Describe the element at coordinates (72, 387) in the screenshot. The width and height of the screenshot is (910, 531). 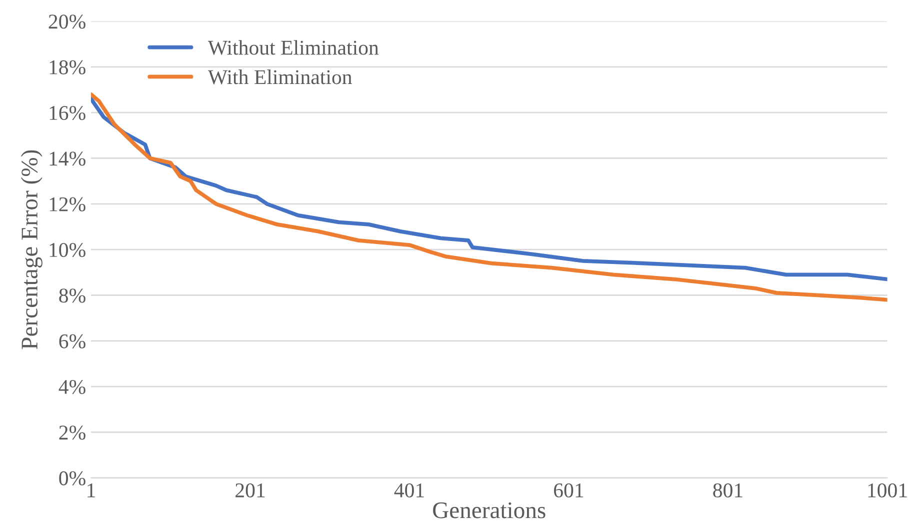
I see `y-tick-label: 4%` at that location.